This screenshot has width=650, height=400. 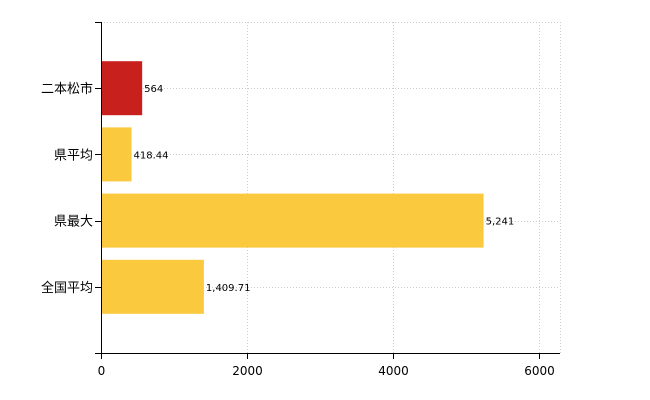 I want to click on category-label-2: 県最大, so click(x=73, y=222).